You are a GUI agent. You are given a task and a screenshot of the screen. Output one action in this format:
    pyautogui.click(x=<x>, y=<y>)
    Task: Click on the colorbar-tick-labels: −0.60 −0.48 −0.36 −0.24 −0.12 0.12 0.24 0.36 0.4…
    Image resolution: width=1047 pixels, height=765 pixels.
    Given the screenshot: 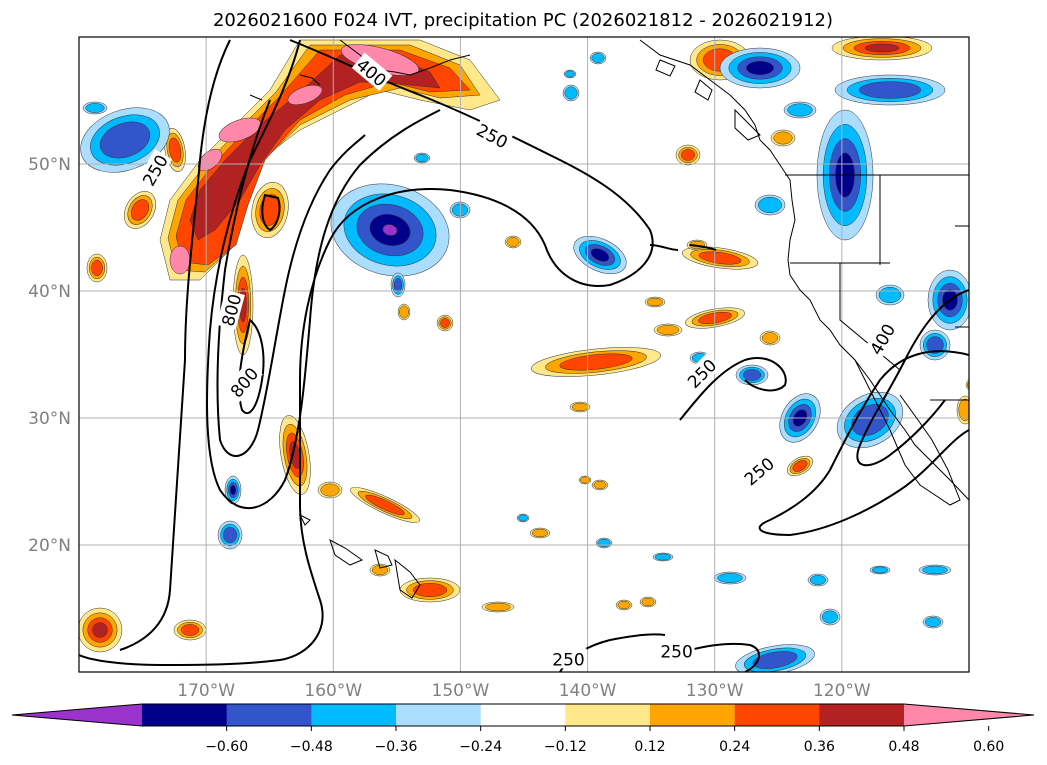 What is the action you would take?
    pyautogui.click(x=604, y=740)
    